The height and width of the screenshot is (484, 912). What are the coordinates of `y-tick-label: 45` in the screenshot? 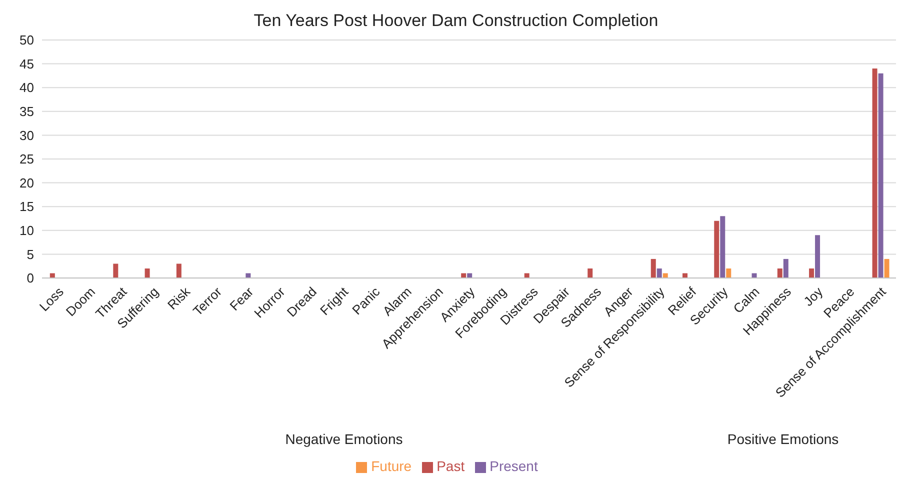 It's located at (27, 64).